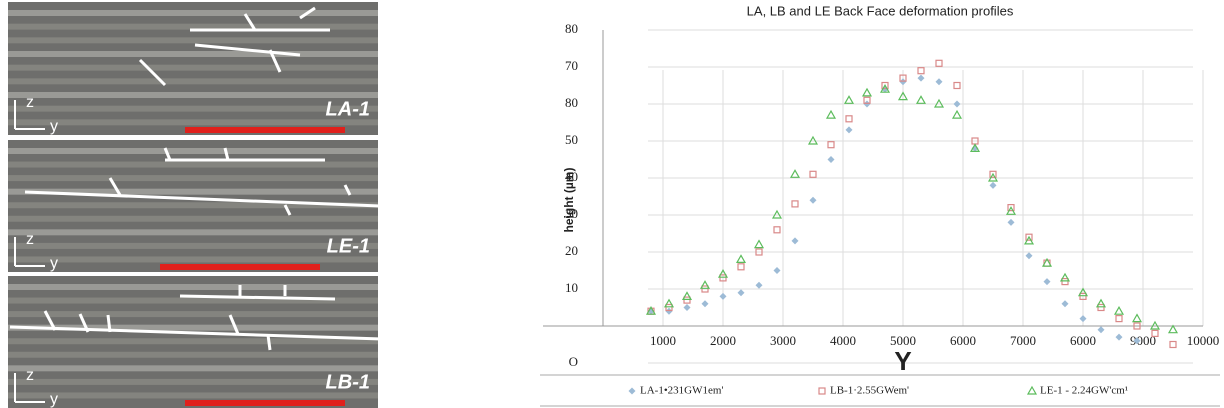  Describe the element at coordinates (681, 391) in the screenshot. I see `legend-label: LA-1•231GW1em'` at that location.